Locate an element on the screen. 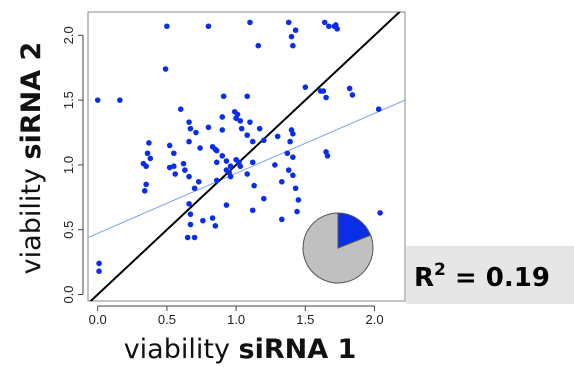 This screenshot has width=574, height=367. y-axis: 0.0 0.5 1.0 1.5 2.0 is located at coordinates (72, 165).